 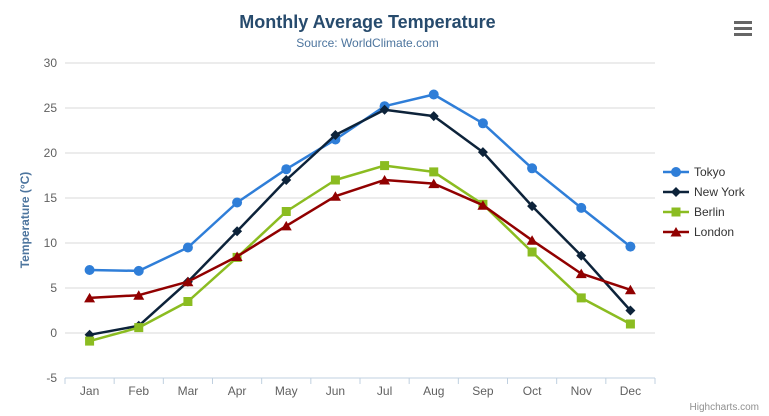 I want to click on y-axis-label: 0, so click(x=53, y=333).